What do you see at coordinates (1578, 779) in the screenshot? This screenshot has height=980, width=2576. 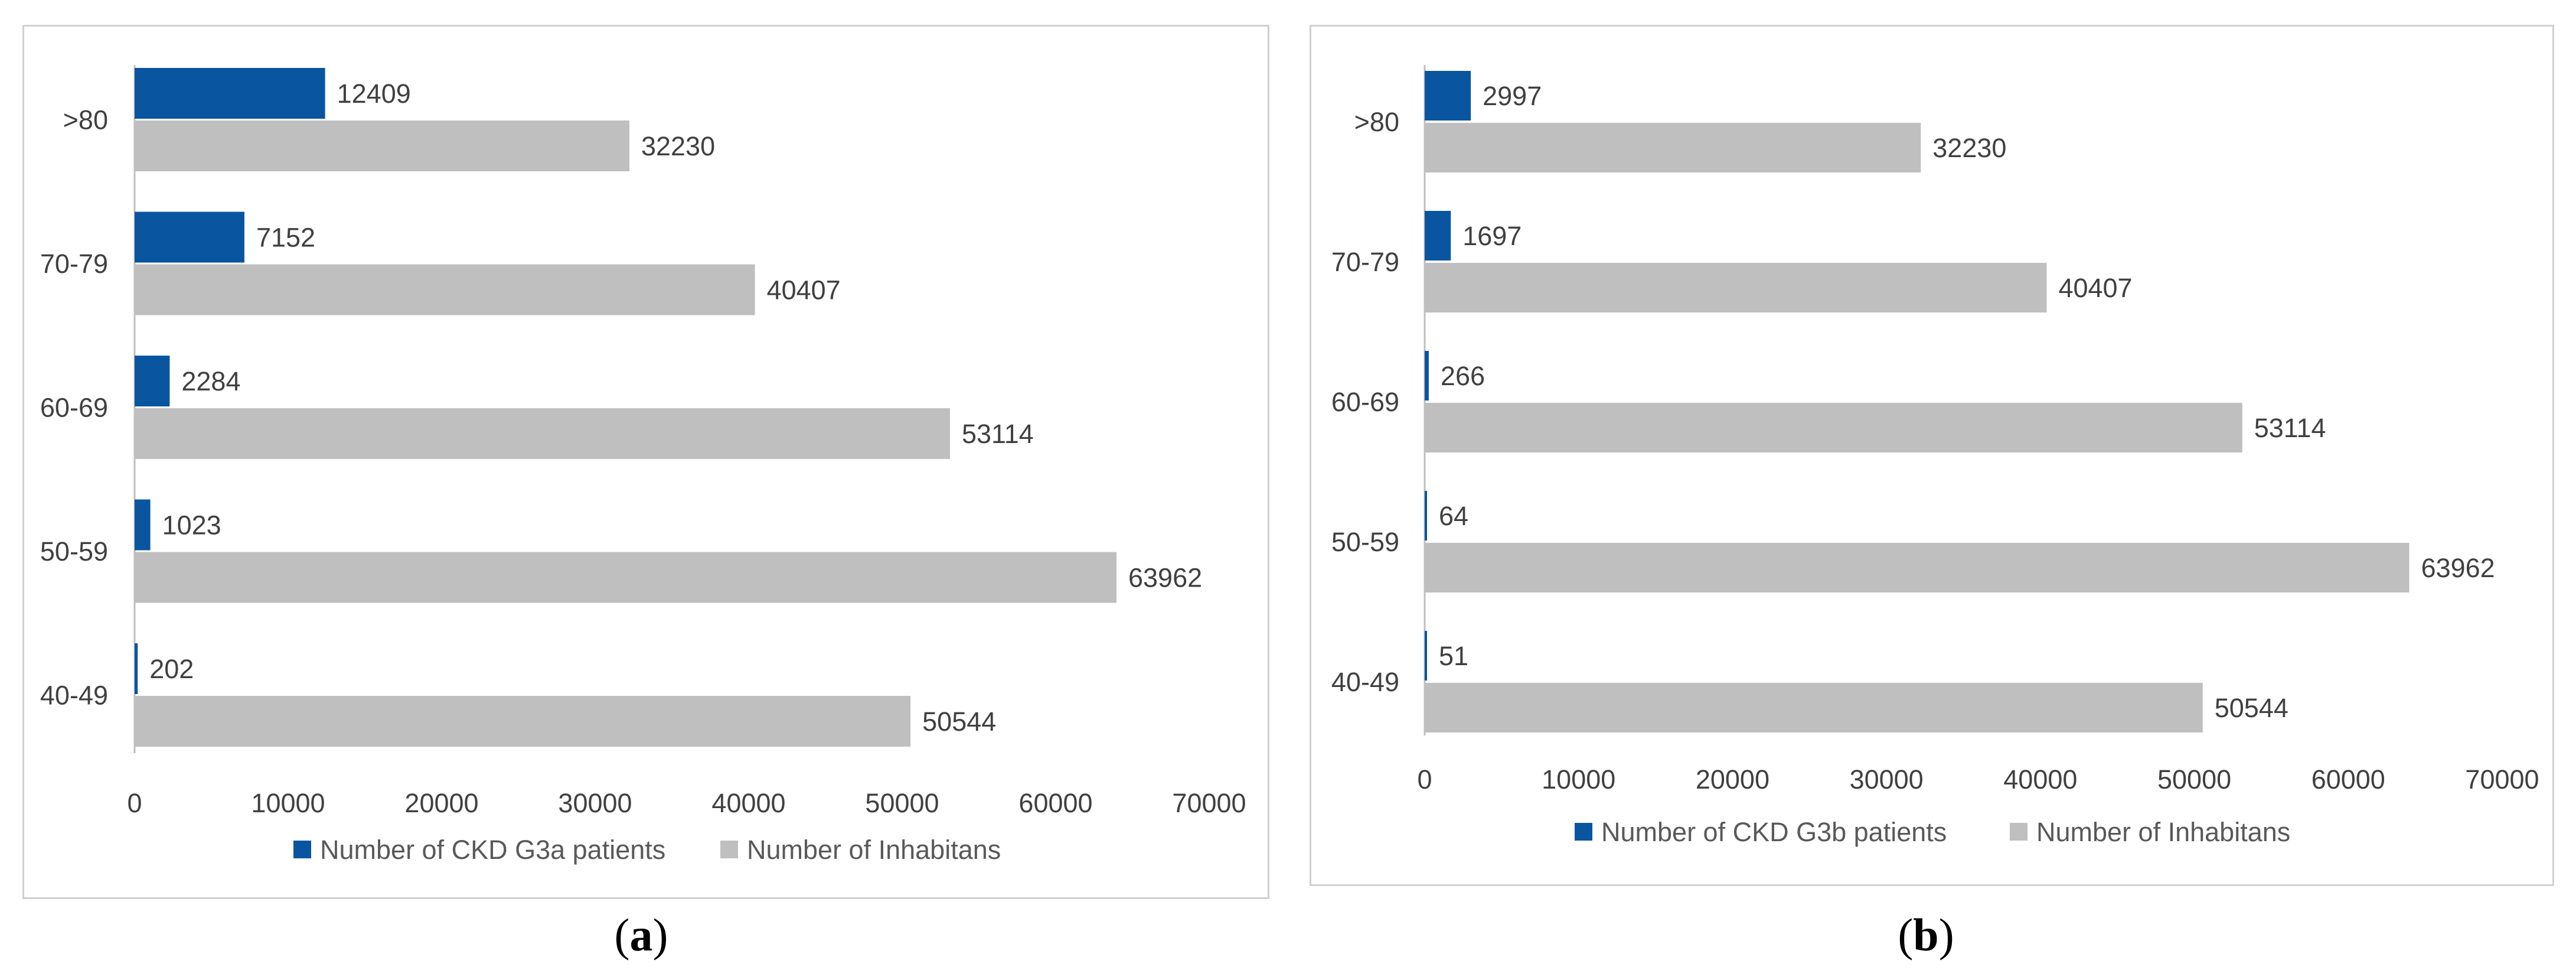 I see `chart-b-x-tick-label: 10000` at bounding box center [1578, 779].